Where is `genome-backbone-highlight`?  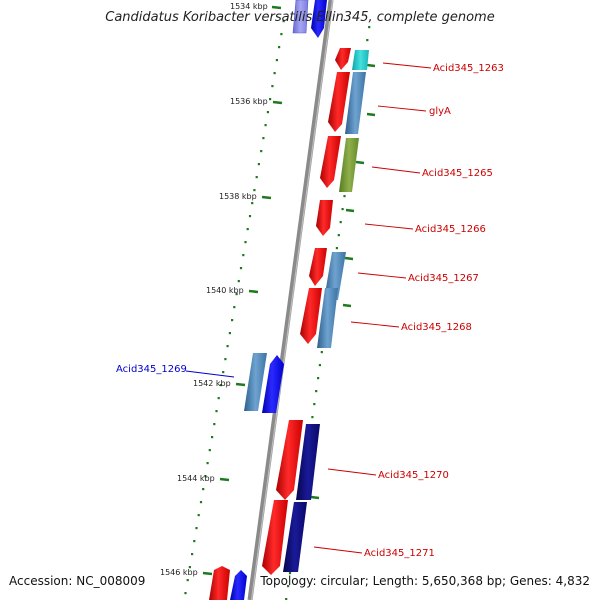 genome-backbone-highlight is located at coordinates (292, 300).